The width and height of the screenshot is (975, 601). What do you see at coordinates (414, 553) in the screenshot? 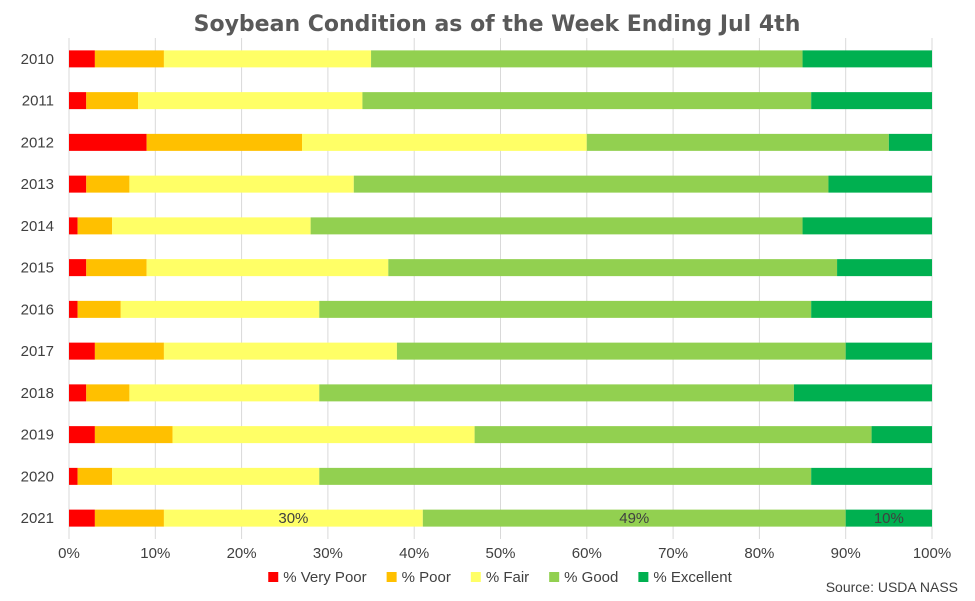
I see `x-tick-label: 40%` at bounding box center [414, 553].